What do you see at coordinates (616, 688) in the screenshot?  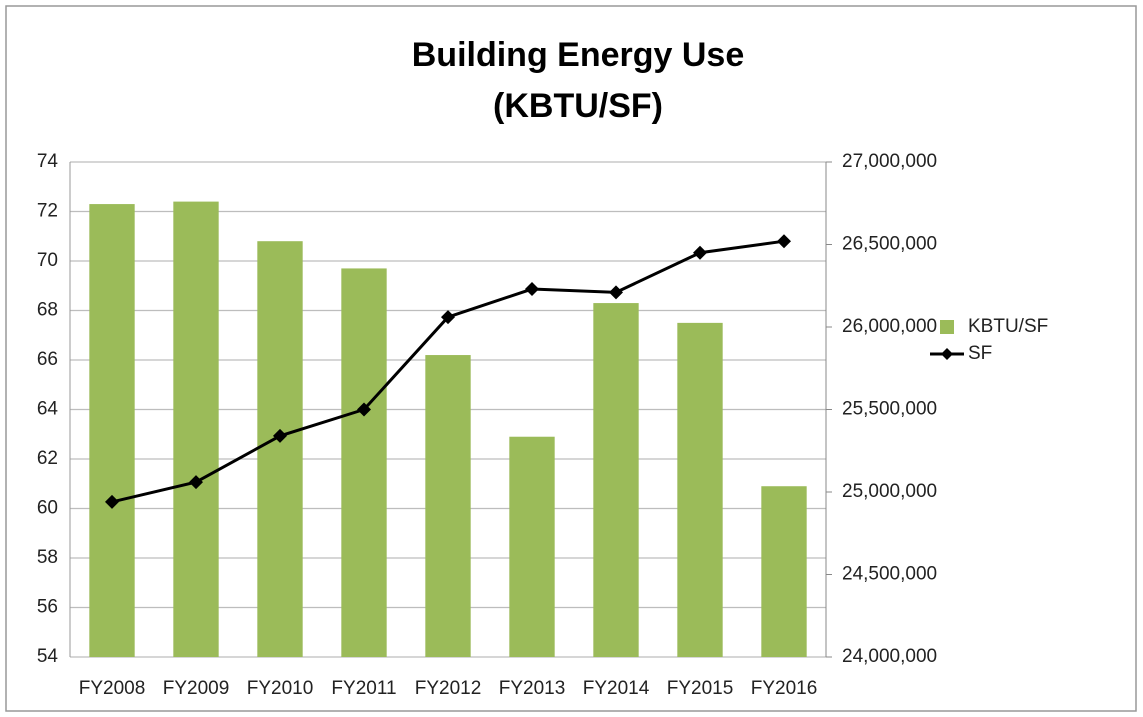 I see `x-tick-label: FY2014` at bounding box center [616, 688].